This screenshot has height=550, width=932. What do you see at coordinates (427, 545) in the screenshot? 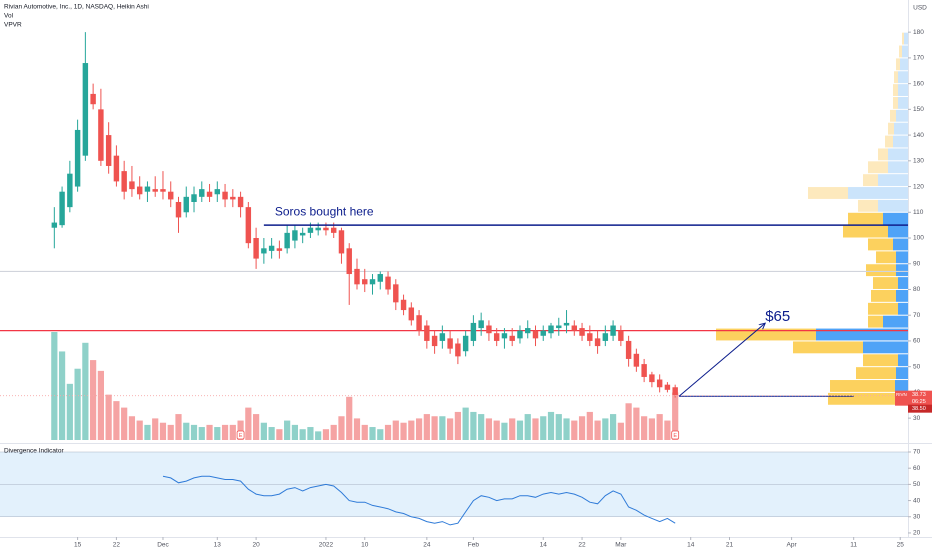
I see `x-tick-label: 24` at bounding box center [427, 545].